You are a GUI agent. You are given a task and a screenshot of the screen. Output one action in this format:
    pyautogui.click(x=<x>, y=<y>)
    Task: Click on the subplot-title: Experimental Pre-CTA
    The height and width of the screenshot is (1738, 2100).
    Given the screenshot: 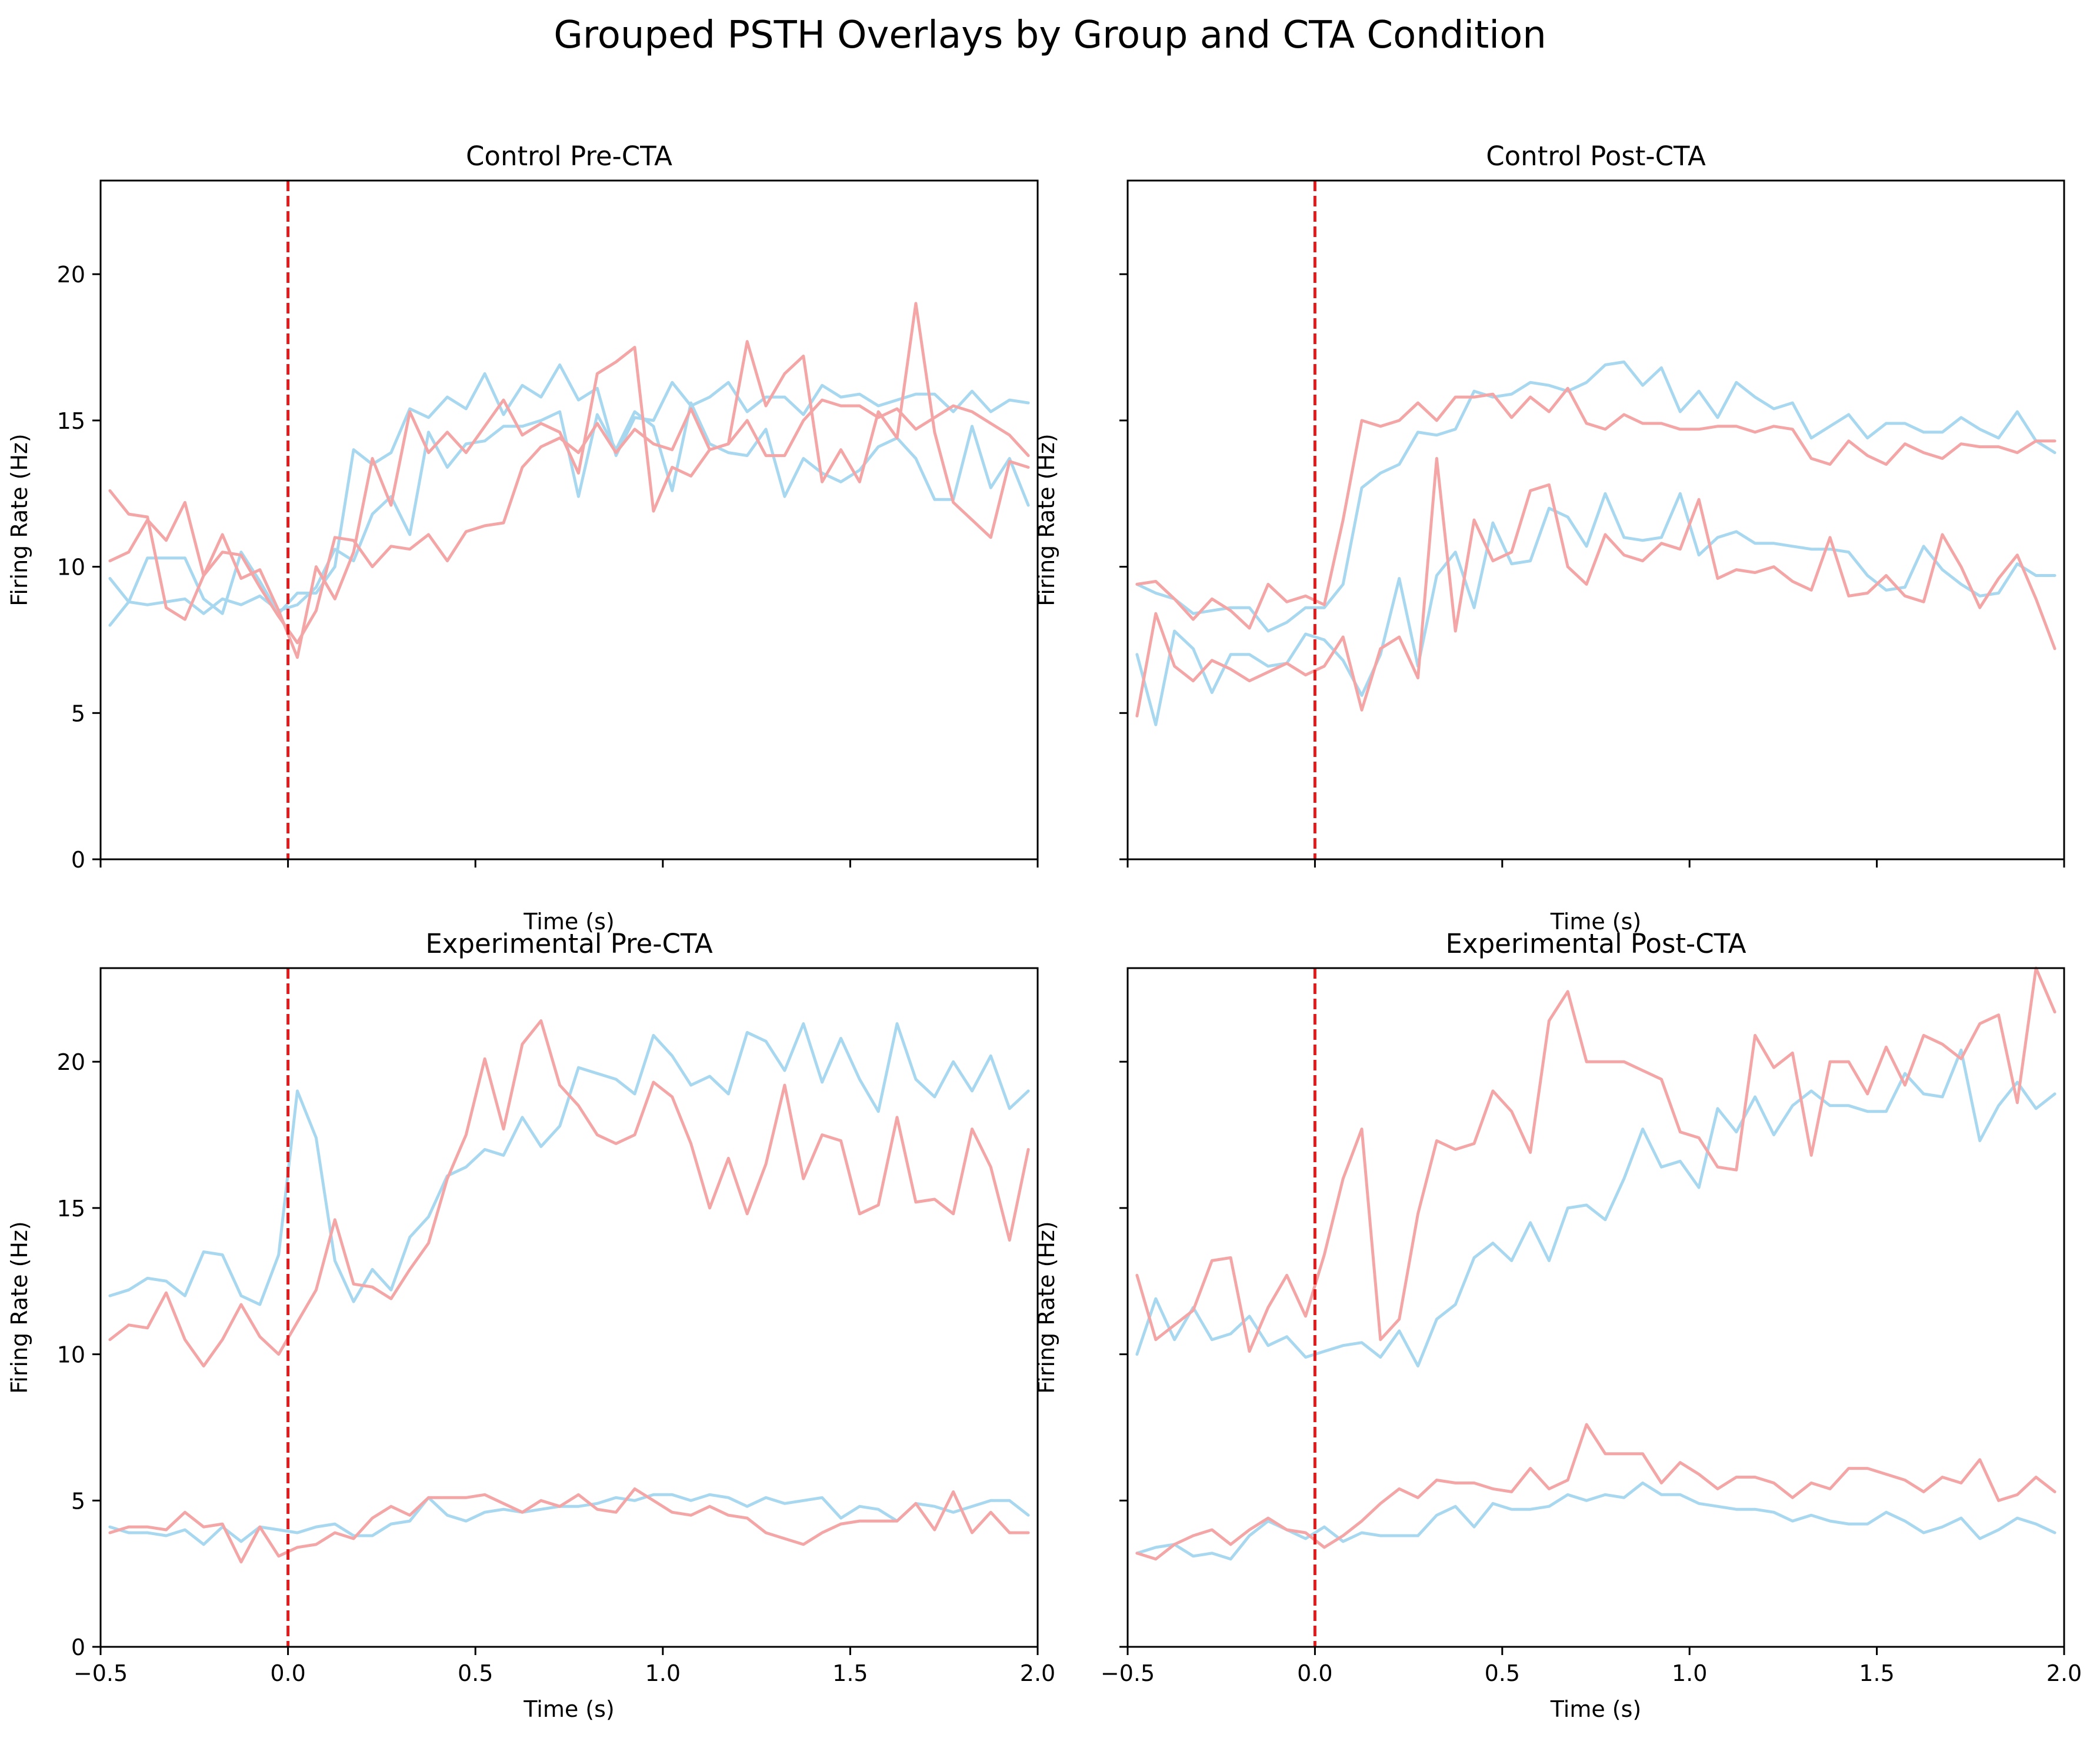 What is the action you would take?
    pyautogui.click(x=569, y=943)
    